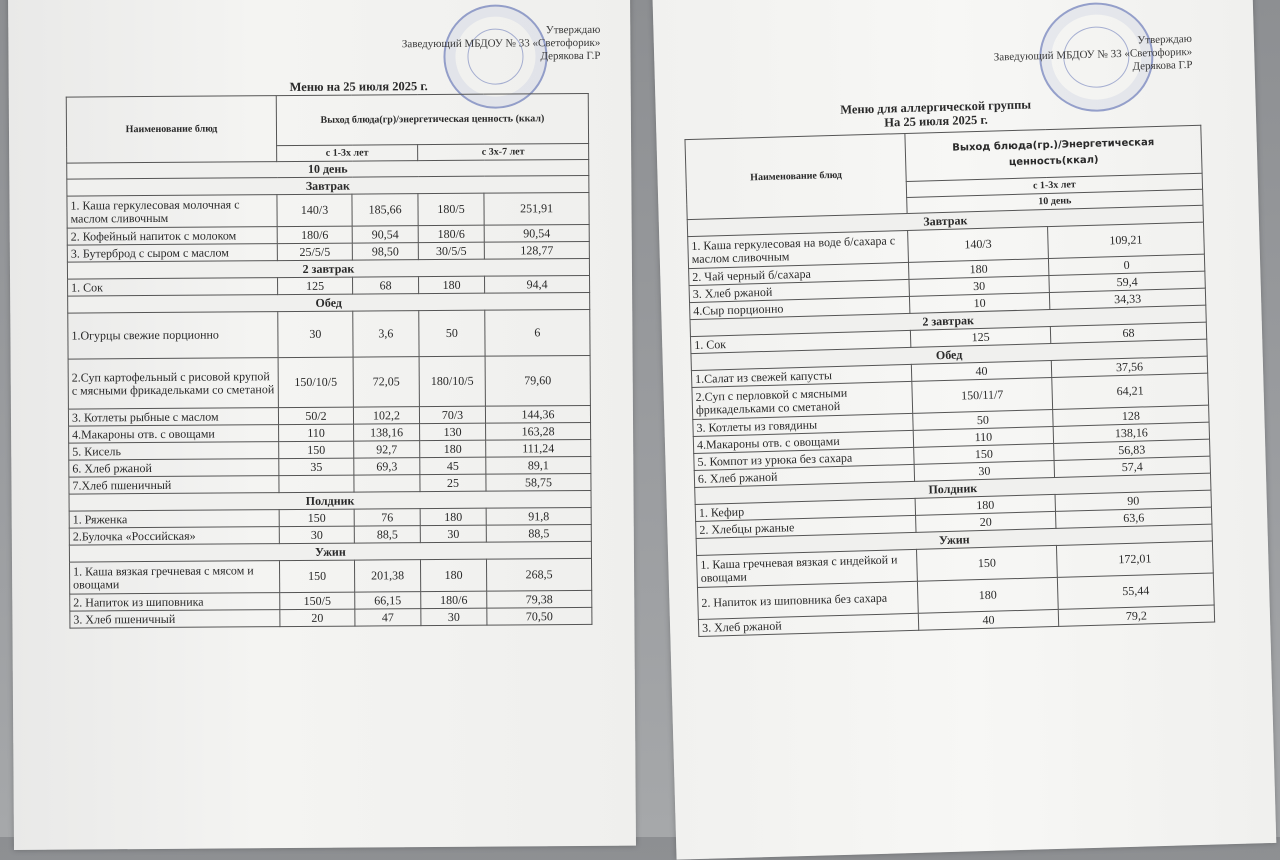  I want to click on portion-1-3: 50/2, so click(316, 416).